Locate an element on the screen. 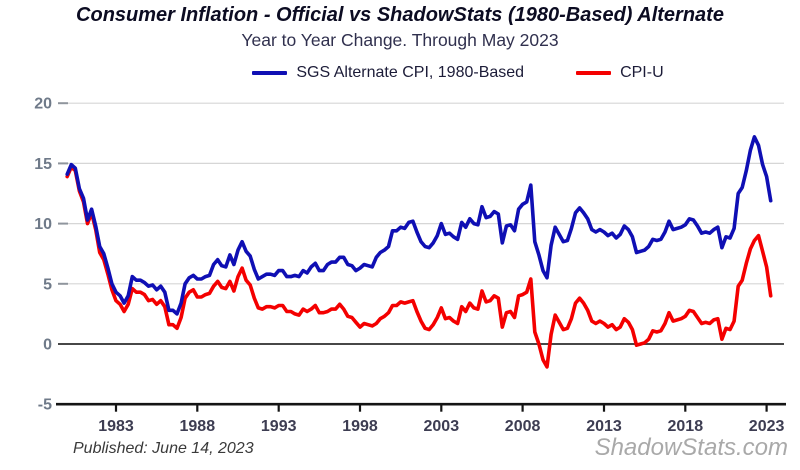 The height and width of the screenshot is (470, 800). x-tick-label-1988: 1988 is located at coordinates (198, 426).